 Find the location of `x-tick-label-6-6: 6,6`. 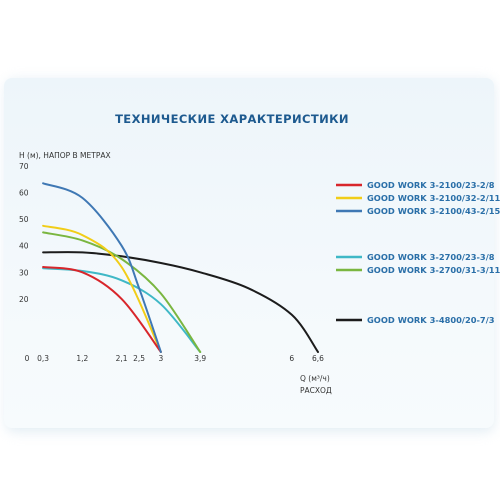

x-tick-label-6-6: 6,6 is located at coordinates (318, 358).